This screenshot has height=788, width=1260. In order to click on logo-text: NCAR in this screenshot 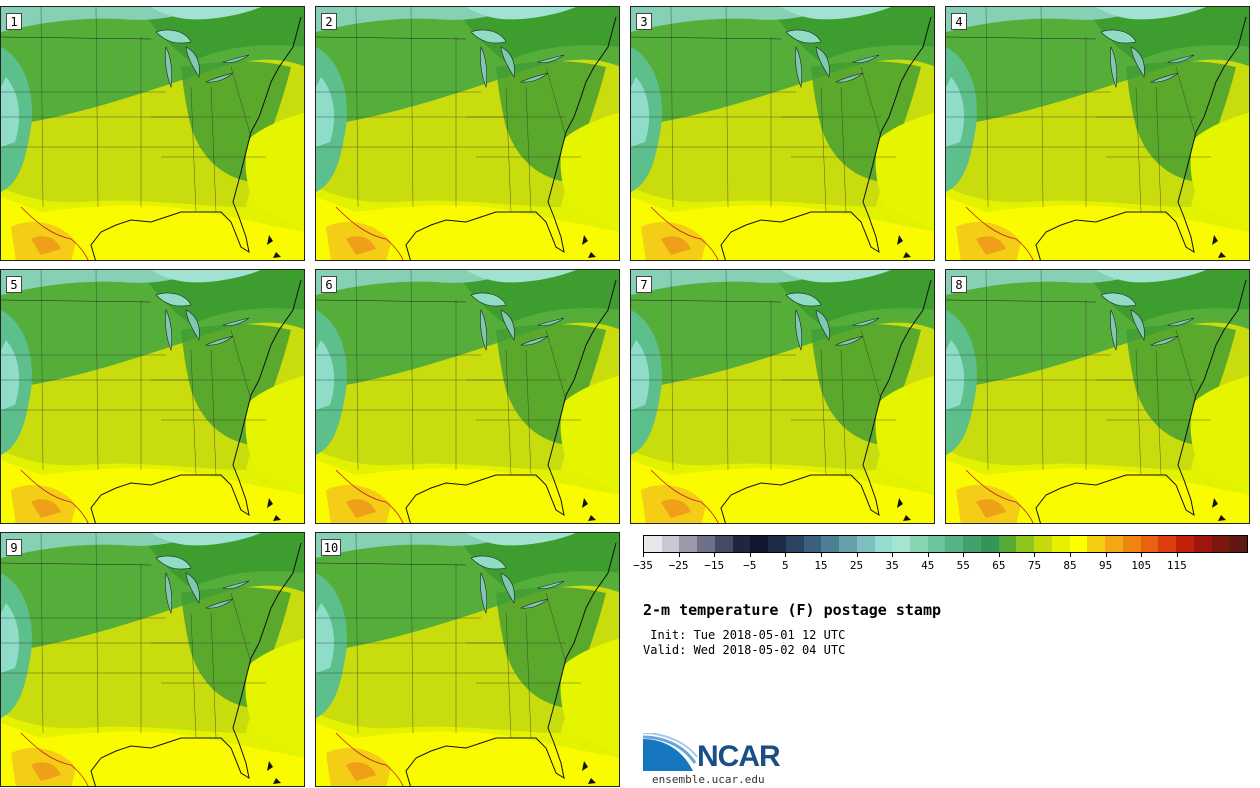, I will do `click(739, 756)`.